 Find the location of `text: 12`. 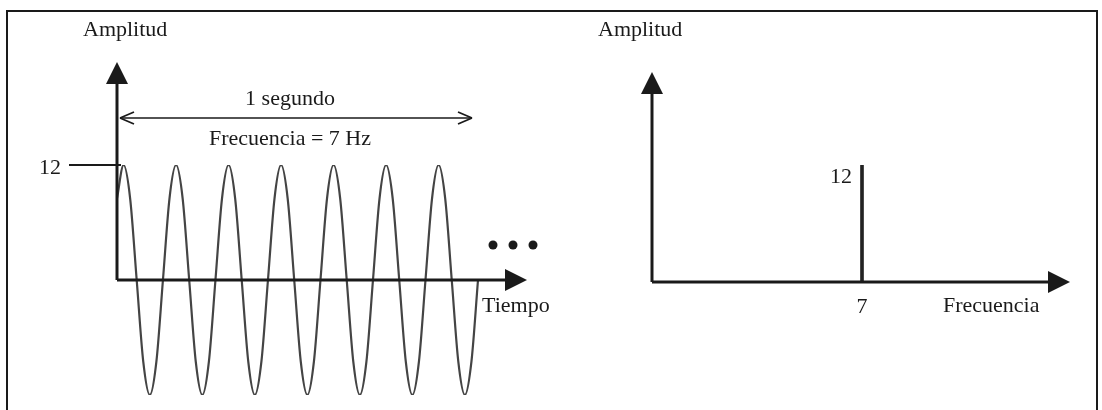

text: 12 is located at coordinates (50, 167).